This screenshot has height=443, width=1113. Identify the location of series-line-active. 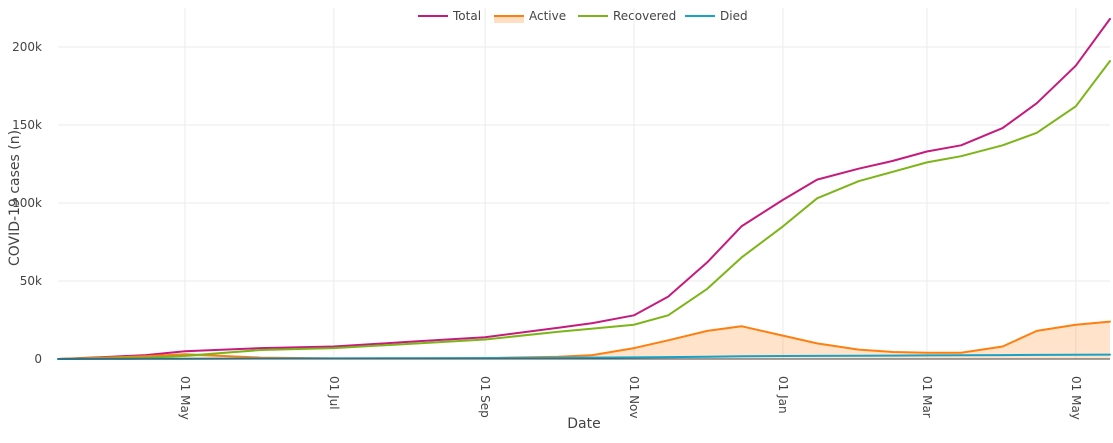
(584, 340).